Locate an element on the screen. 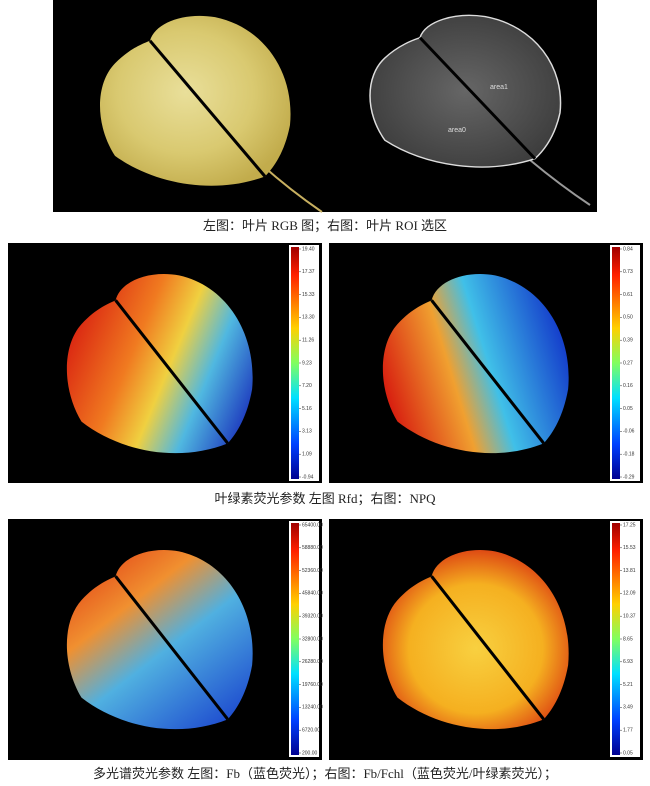 This screenshot has width=650, height=786. colorbar-label: 17.37 is located at coordinates (308, 272).